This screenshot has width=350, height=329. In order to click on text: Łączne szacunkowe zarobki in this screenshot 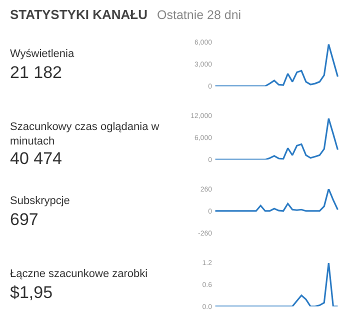, I will do `click(79, 274)`.